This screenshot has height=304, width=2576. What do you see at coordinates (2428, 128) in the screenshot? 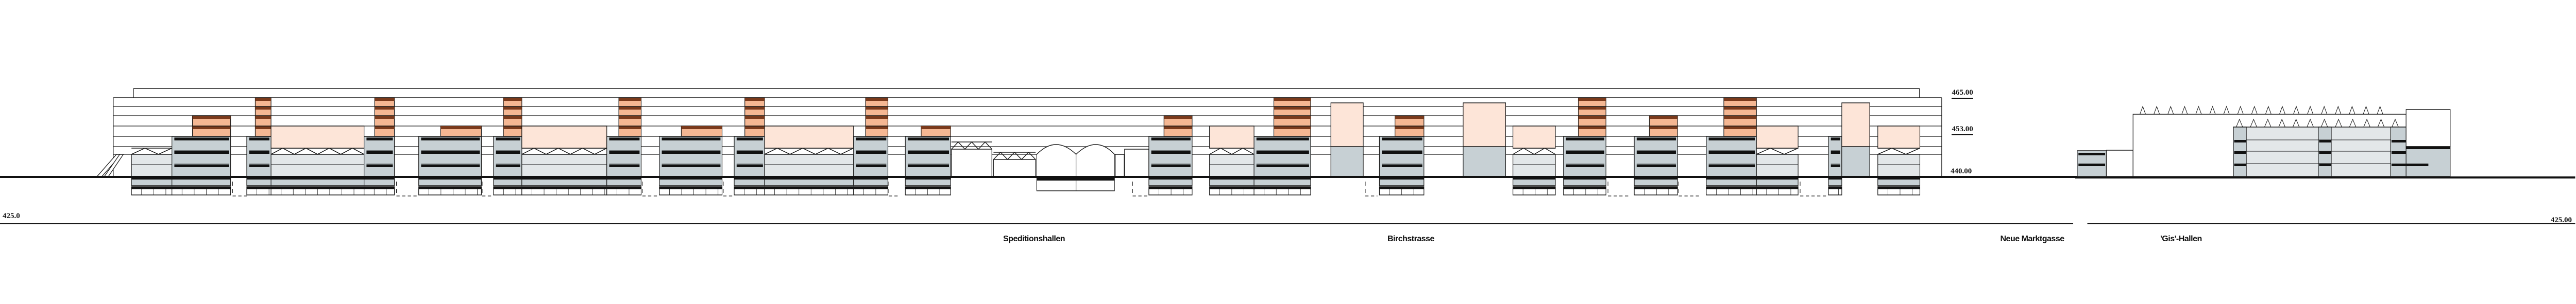
I see `gis-tower-upper` at bounding box center [2428, 128].